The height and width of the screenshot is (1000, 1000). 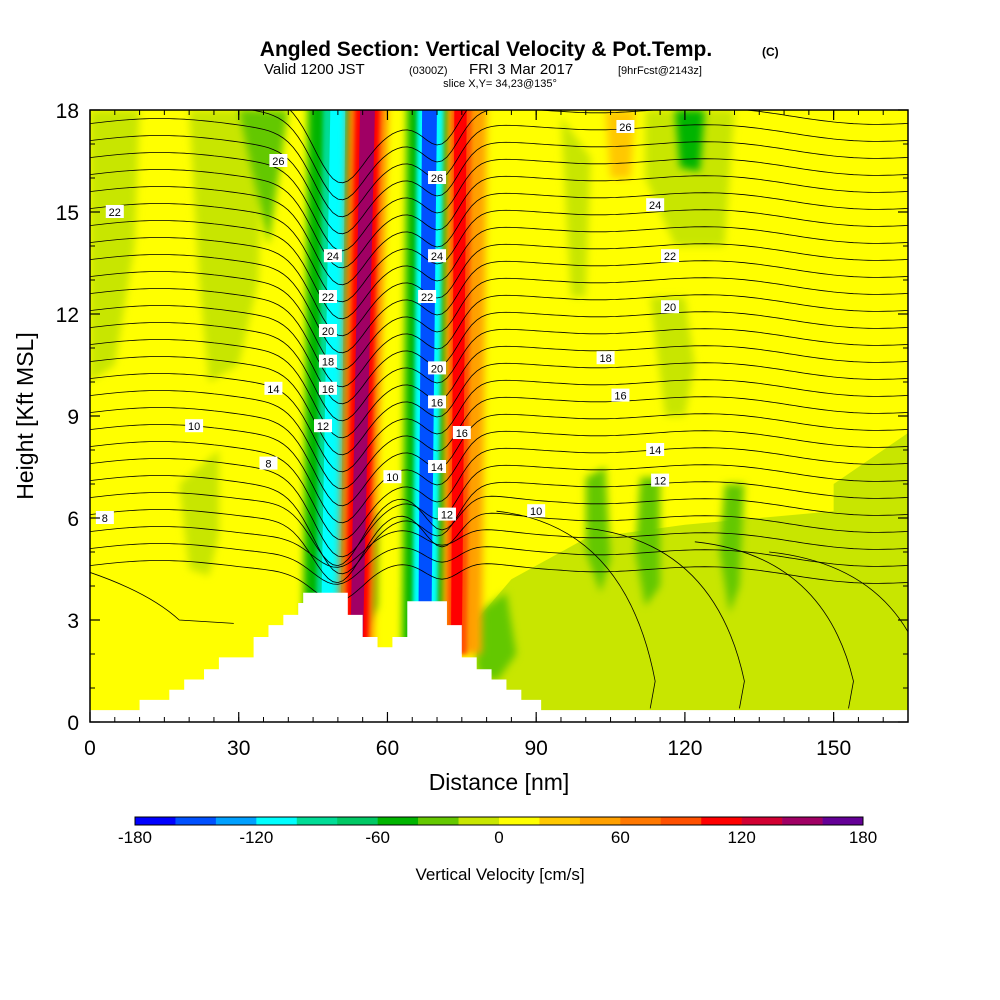 I want to click on contour-label-text: 18, so click(x=328, y=363).